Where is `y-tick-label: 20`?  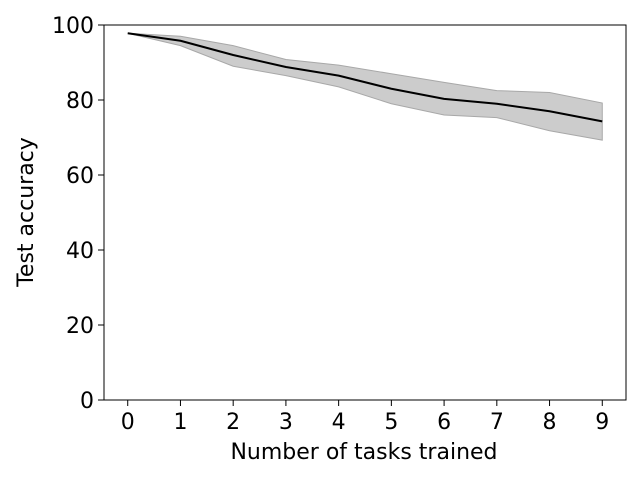 y-tick-label: 20 is located at coordinates (80, 326).